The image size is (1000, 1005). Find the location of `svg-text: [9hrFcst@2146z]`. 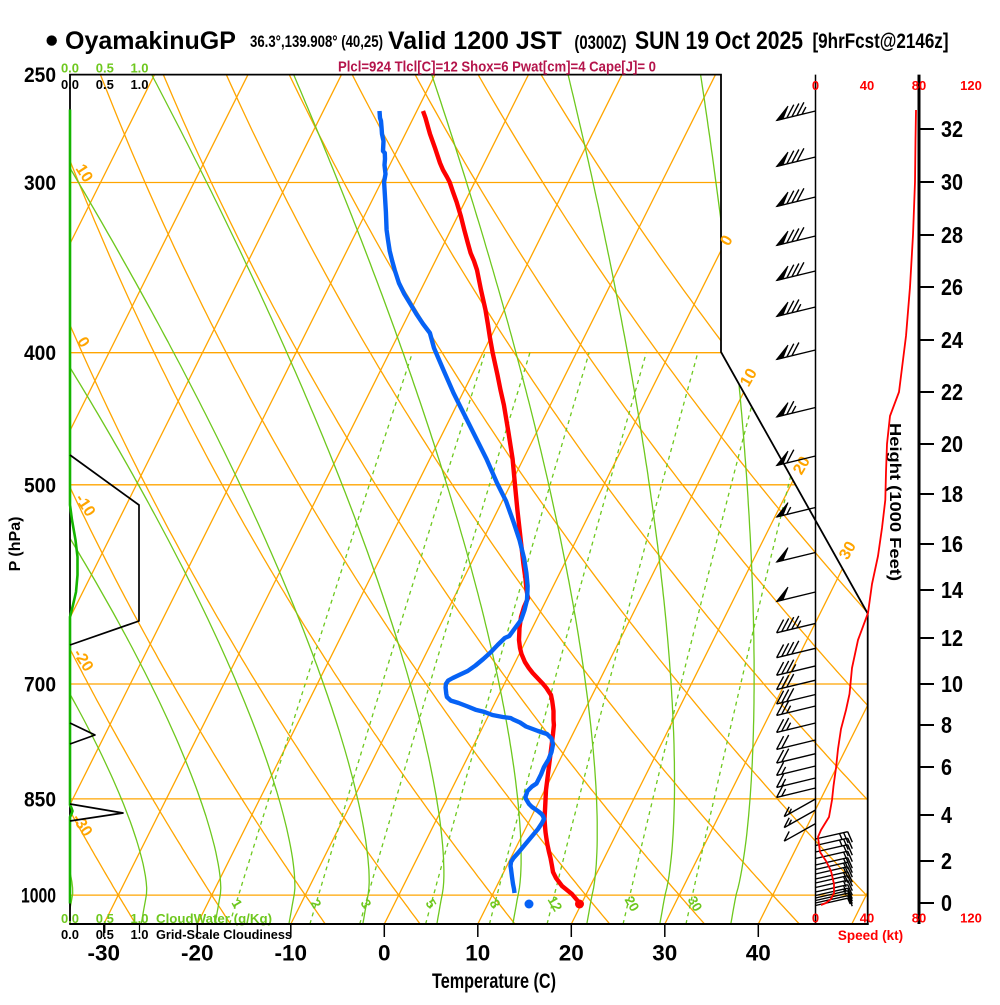

svg-text: [9hrFcst@2146z] is located at coordinates (881, 41).